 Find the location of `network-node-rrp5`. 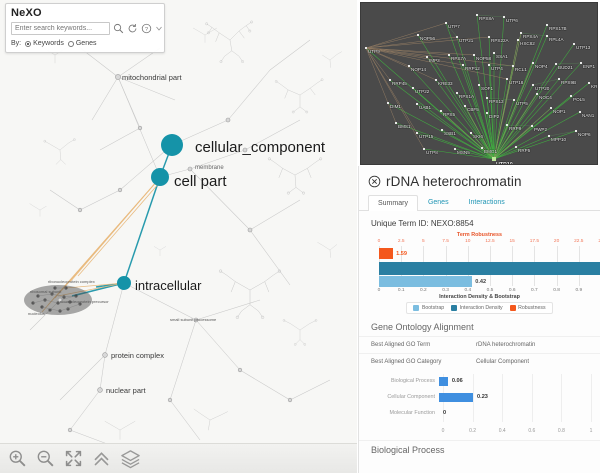

network-node-rrp5 is located at coordinates (516, 147).